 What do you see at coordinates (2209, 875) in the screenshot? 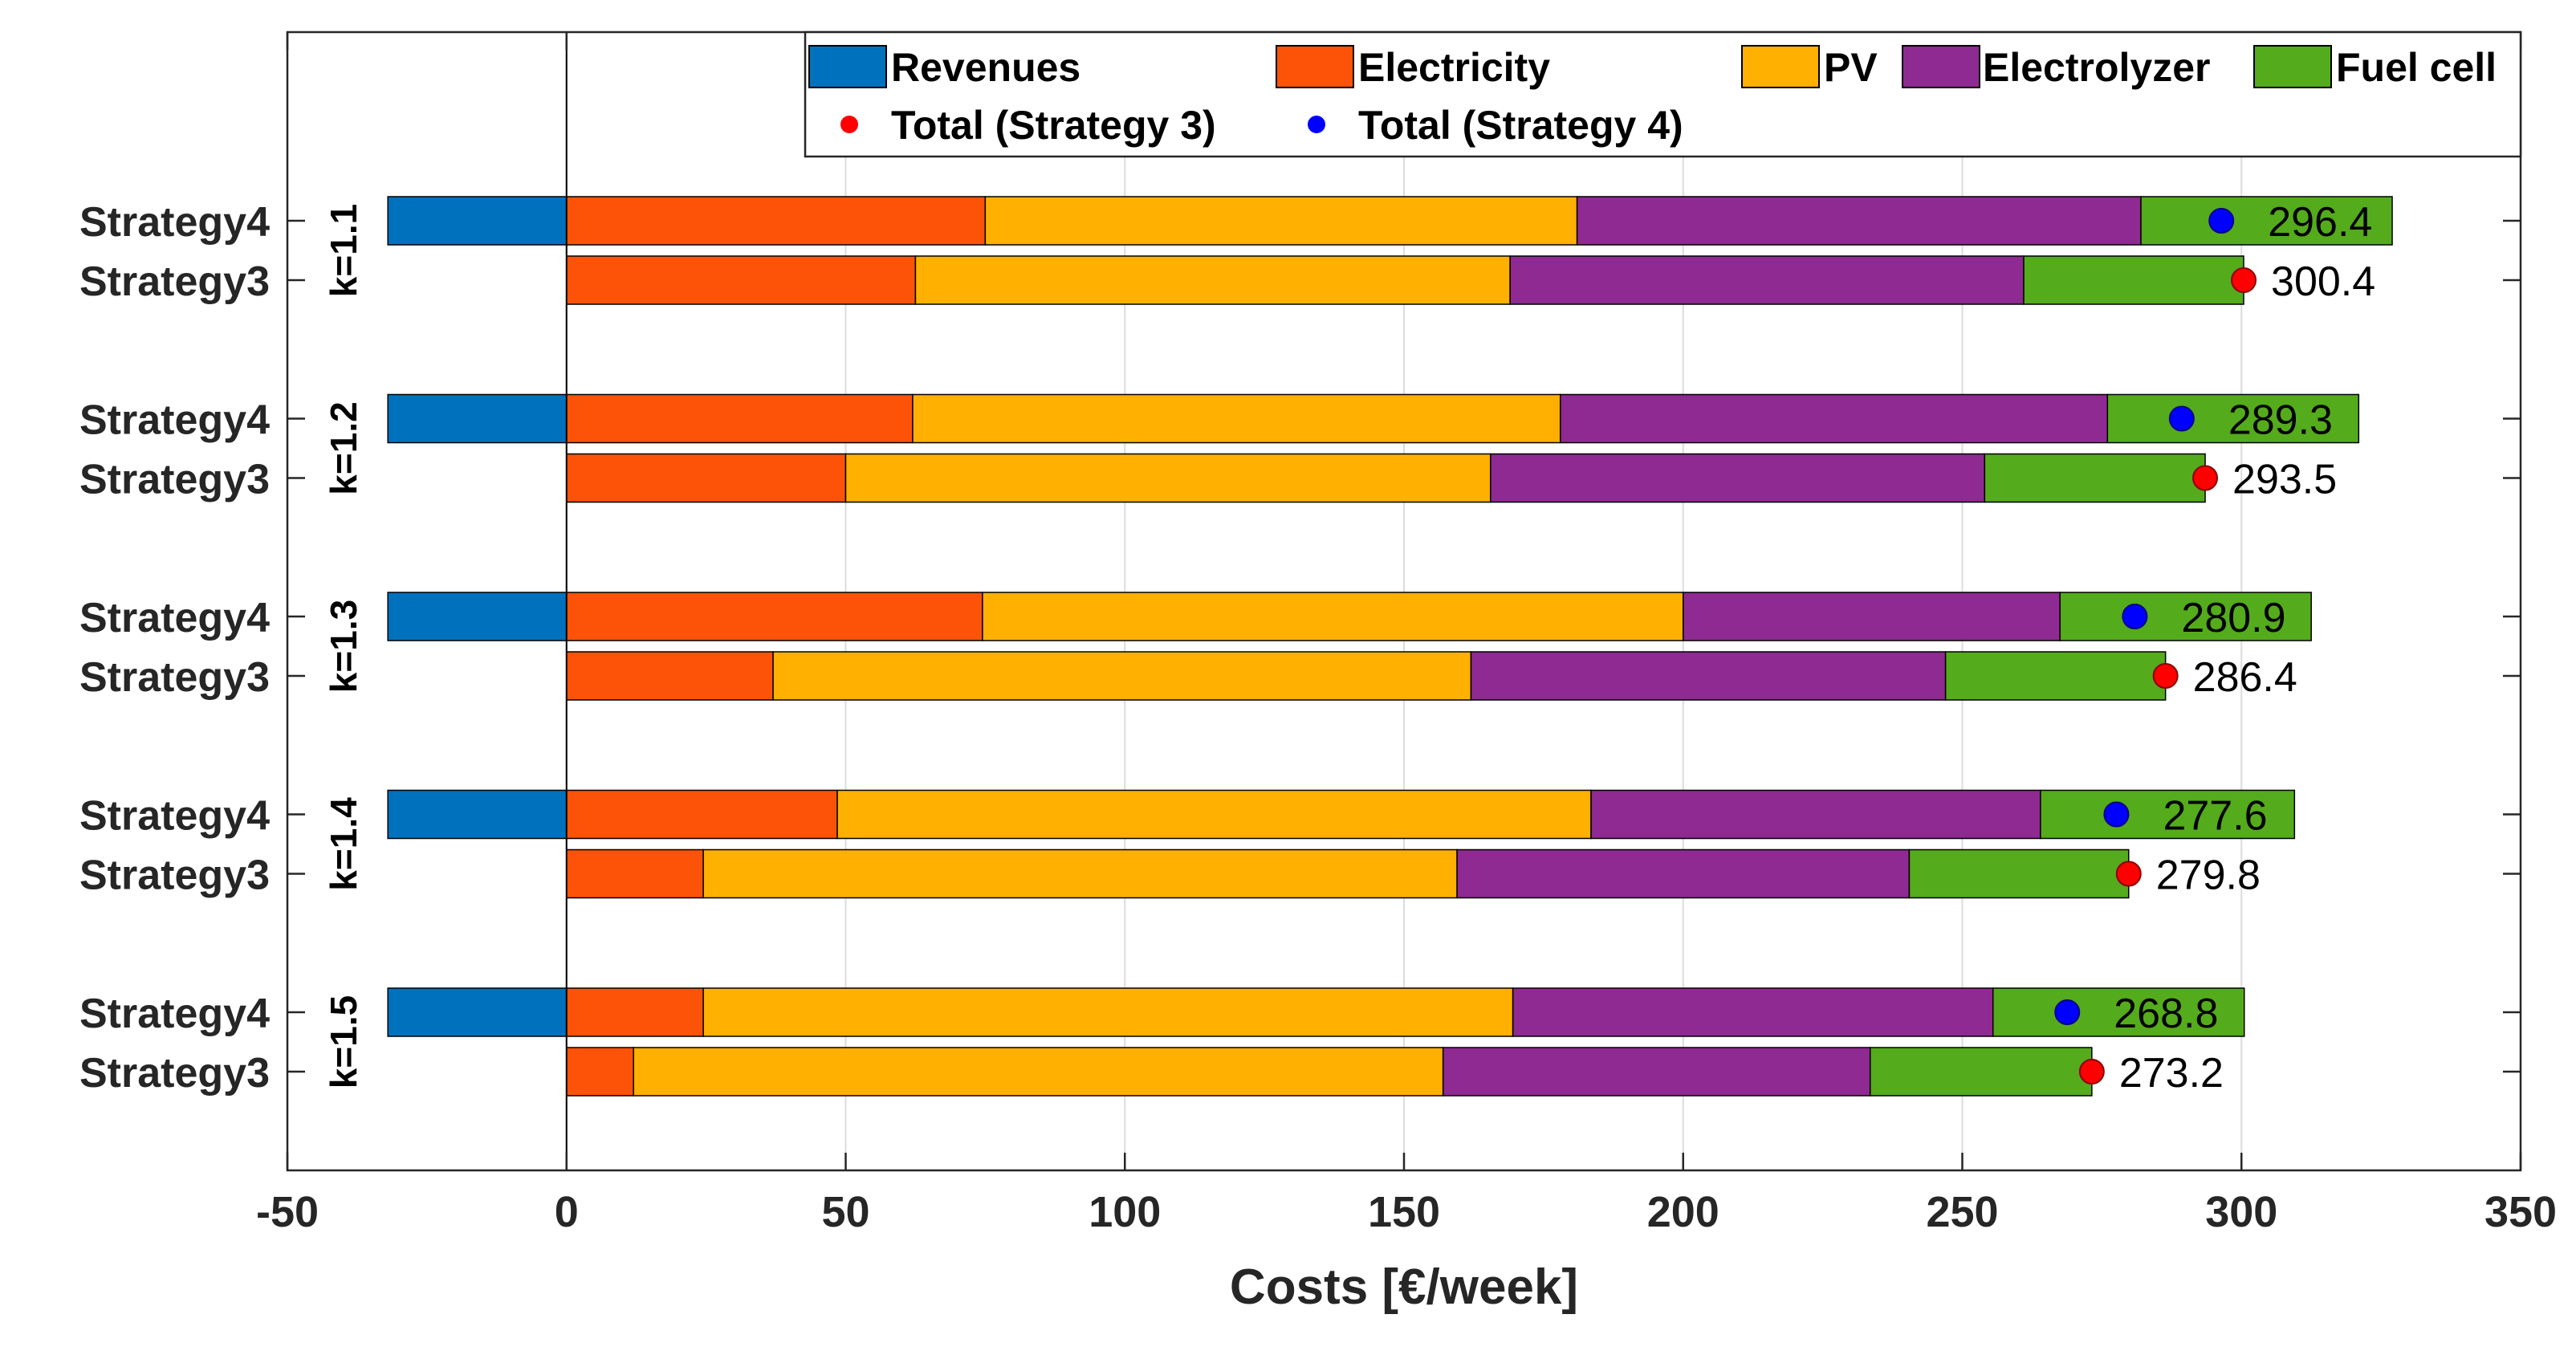
I see `total-value-label: 279.8` at bounding box center [2209, 875].